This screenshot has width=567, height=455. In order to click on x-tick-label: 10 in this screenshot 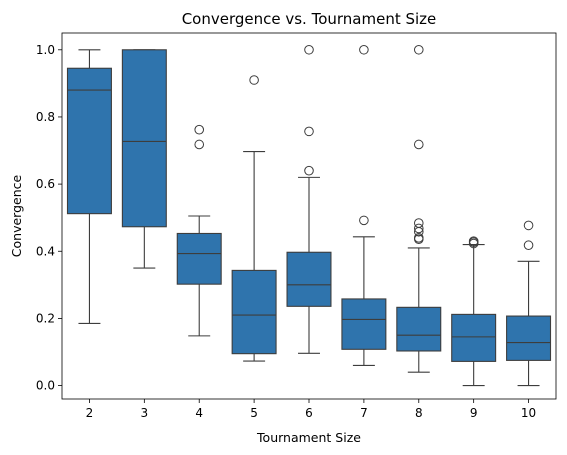, I will do `click(528, 413)`.